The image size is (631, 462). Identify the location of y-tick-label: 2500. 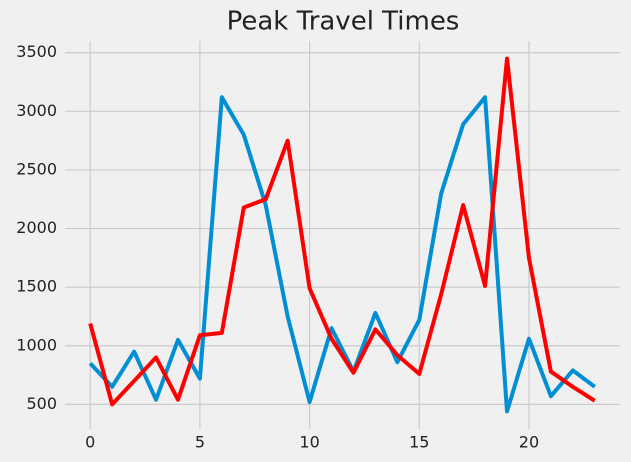
(36, 168).